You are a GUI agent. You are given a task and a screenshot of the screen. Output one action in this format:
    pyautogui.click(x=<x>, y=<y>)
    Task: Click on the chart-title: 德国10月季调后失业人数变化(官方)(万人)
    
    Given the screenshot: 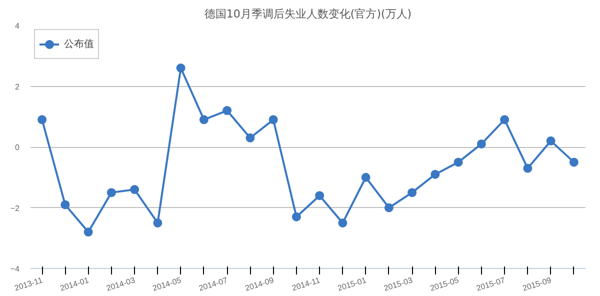 What is the action you would take?
    pyautogui.click(x=308, y=14)
    